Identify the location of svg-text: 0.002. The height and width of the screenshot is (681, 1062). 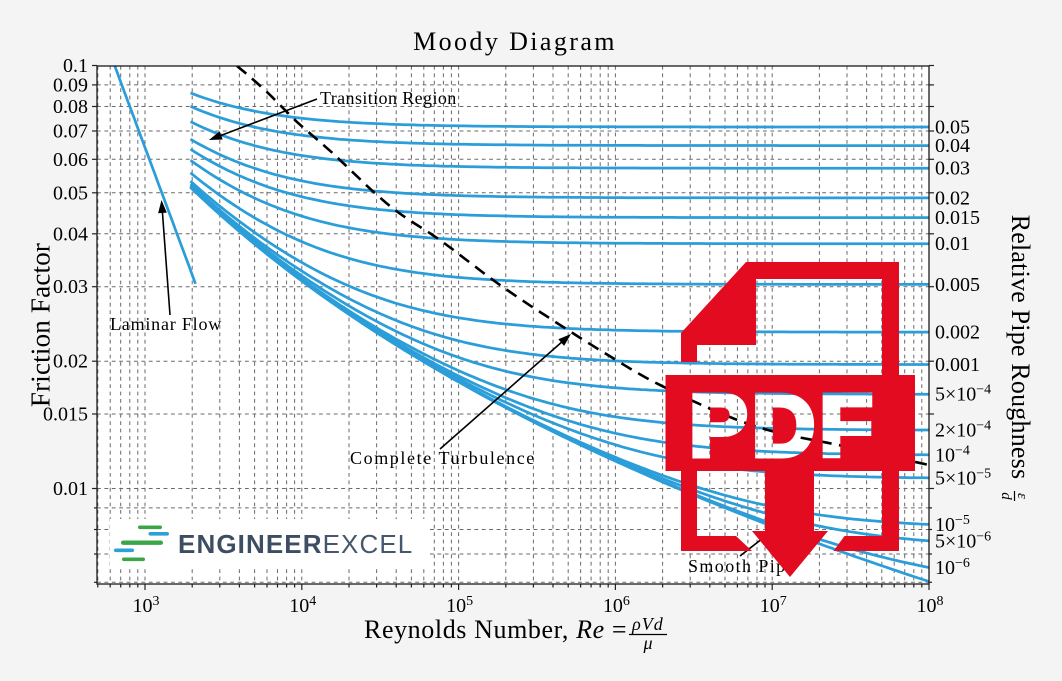
(957, 333).